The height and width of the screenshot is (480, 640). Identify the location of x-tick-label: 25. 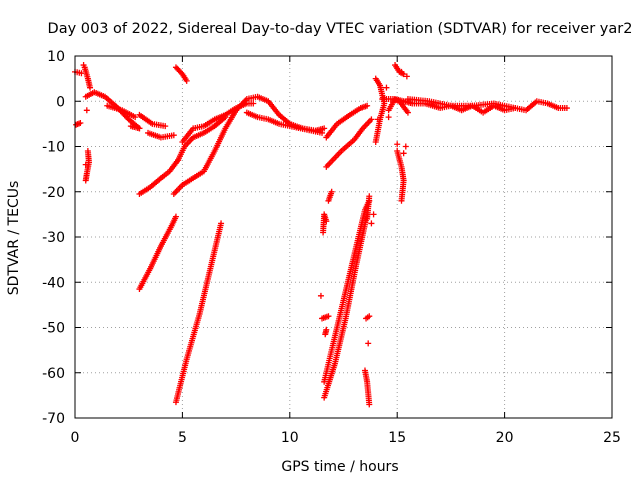
(612, 438).